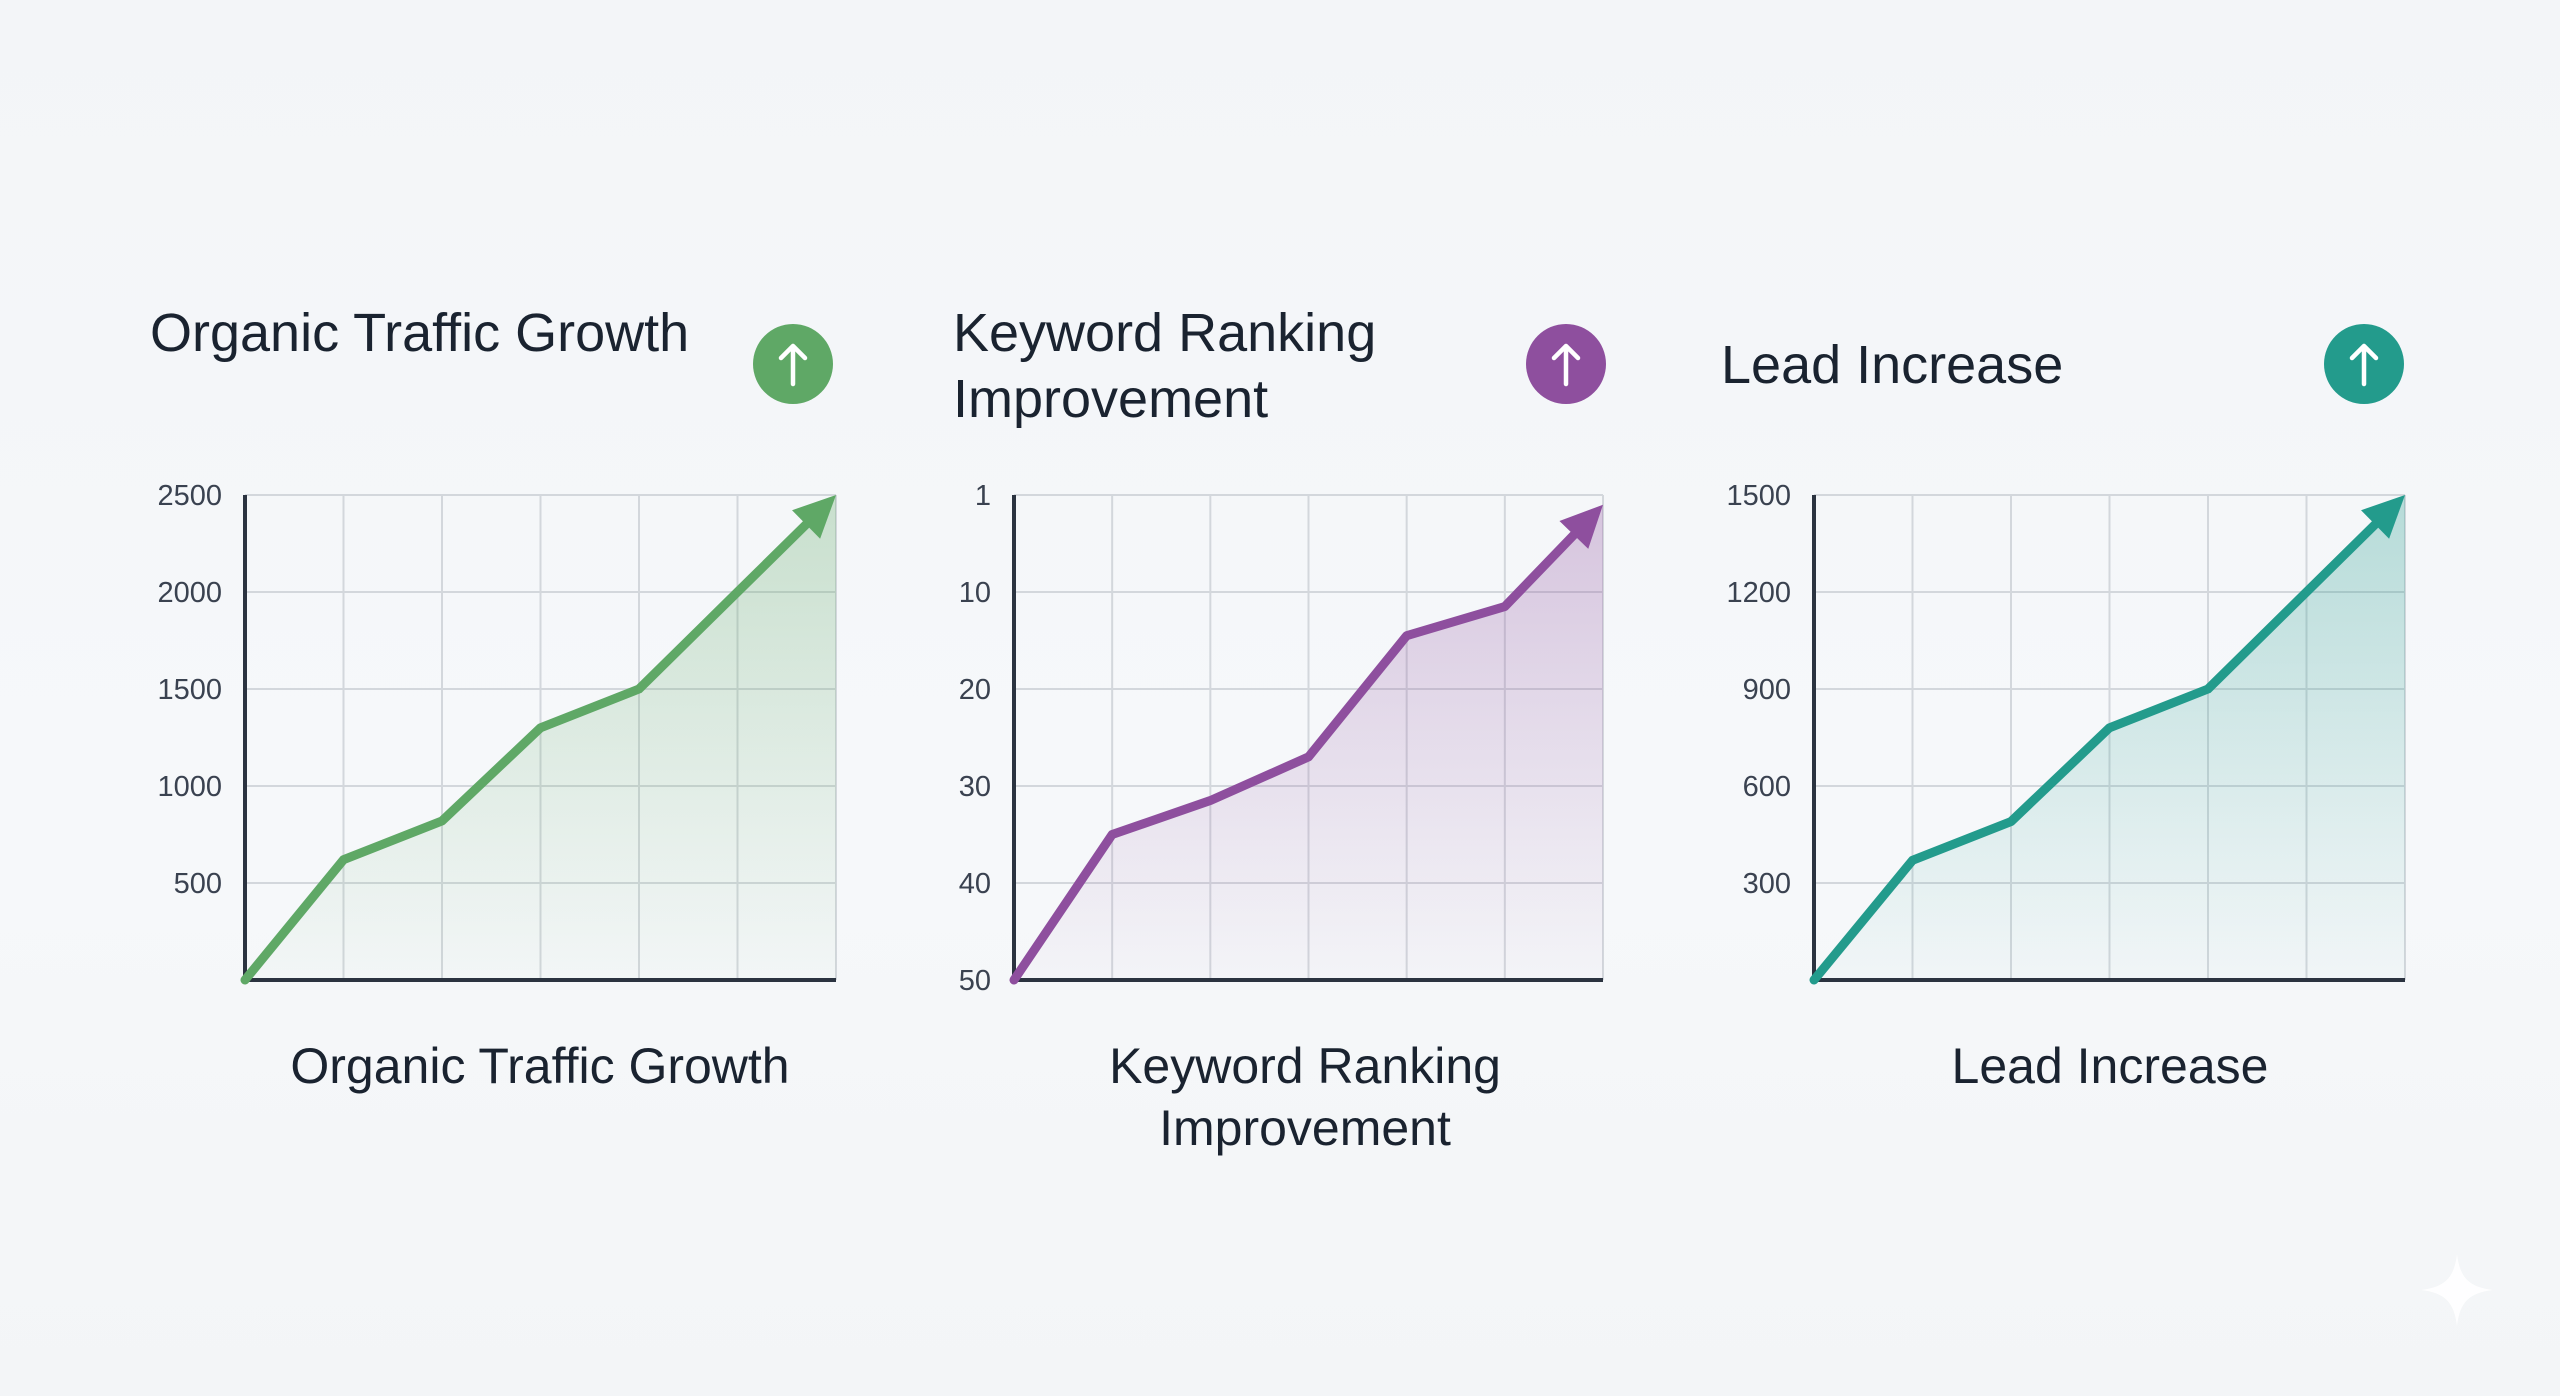  I want to click on chart-title: Keyword Ranking Improvement, so click(1165, 366).